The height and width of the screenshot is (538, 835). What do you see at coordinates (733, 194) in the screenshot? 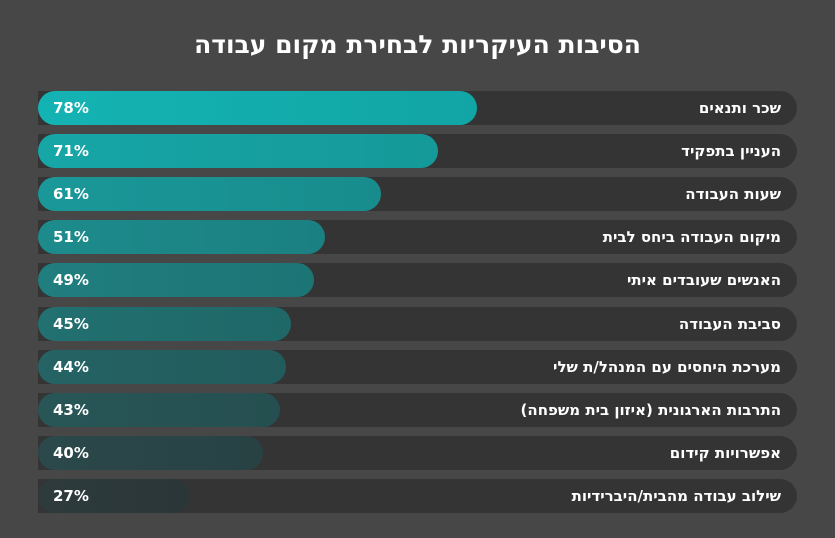
I see `category-label: שעות העבודה` at bounding box center [733, 194].